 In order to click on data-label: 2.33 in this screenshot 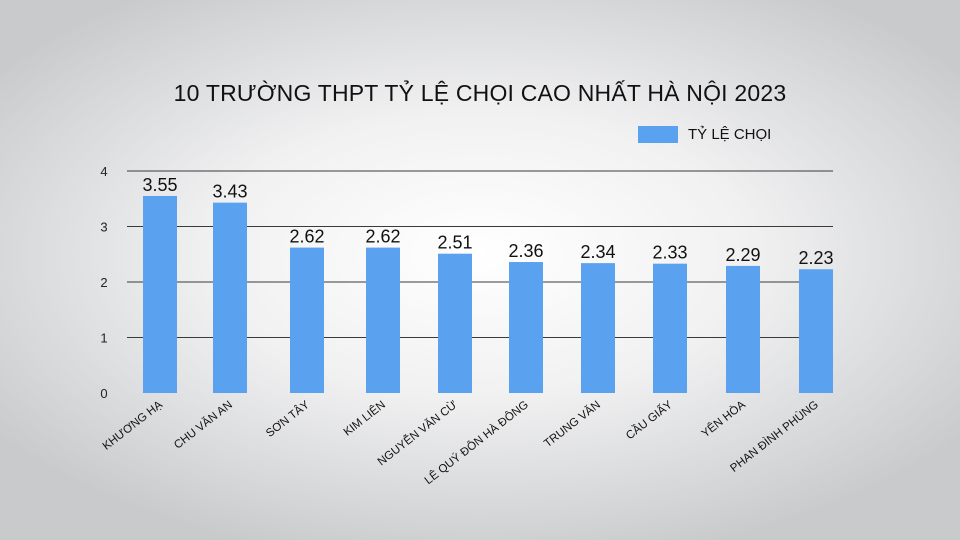, I will do `click(669, 253)`.